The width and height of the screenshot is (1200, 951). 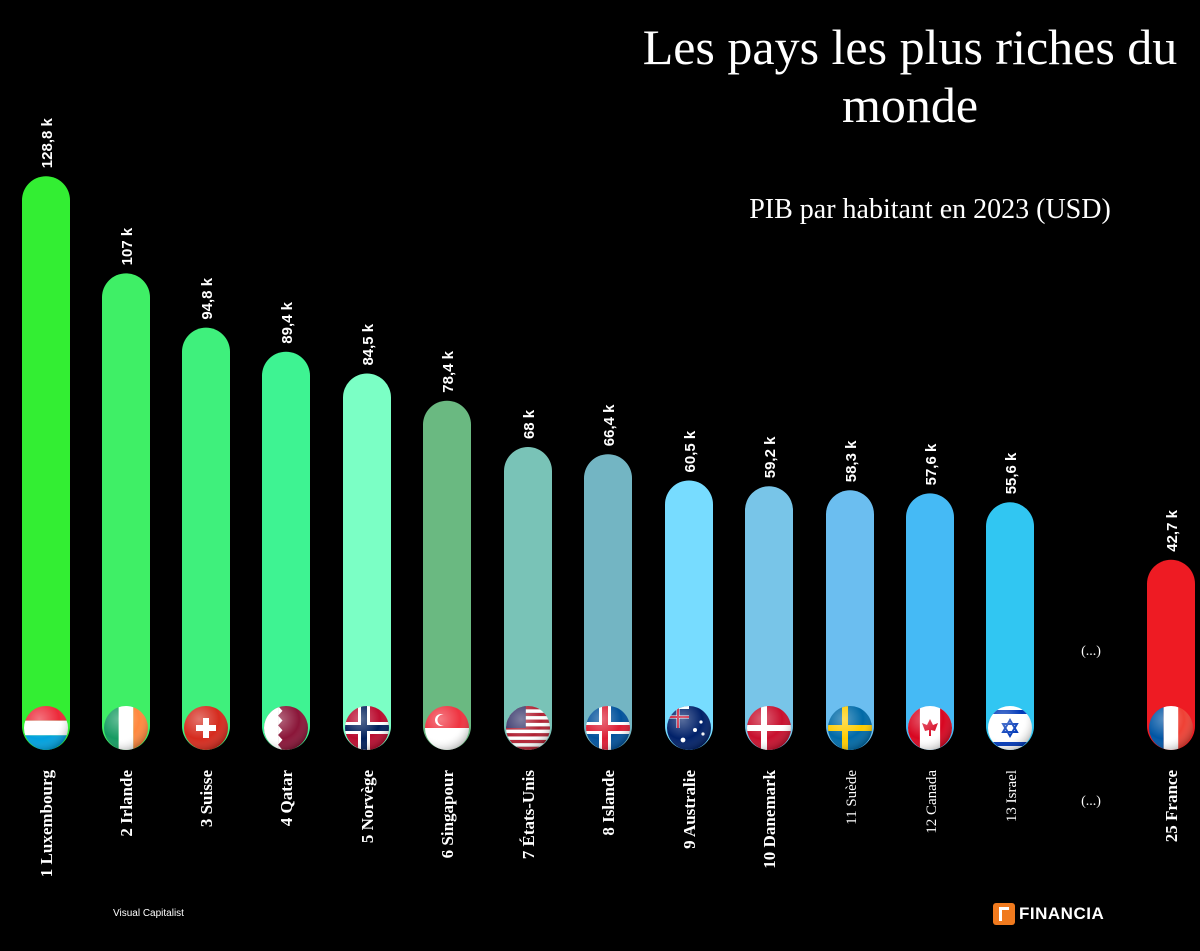 I want to click on bar-12-canada, so click(x=930, y=621).